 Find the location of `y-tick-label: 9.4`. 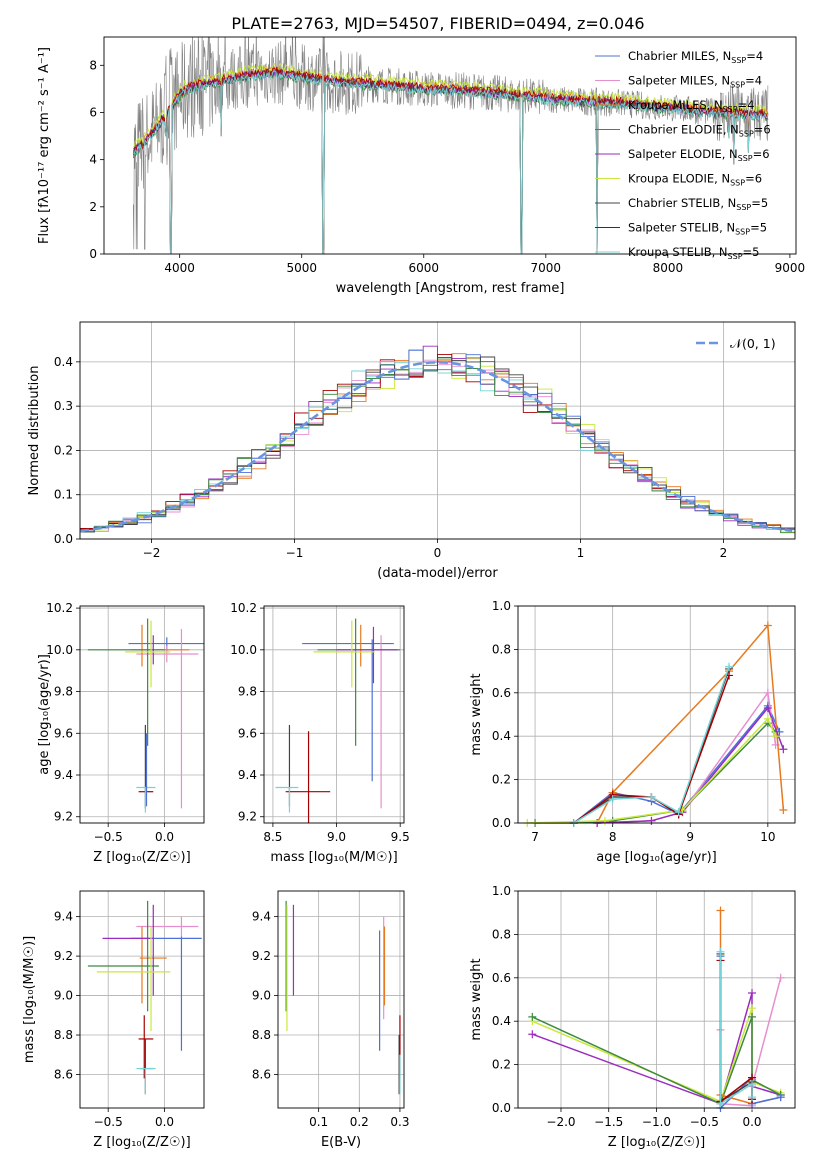

y-tick-label: 9.4 is located at coordinates (261, 917).